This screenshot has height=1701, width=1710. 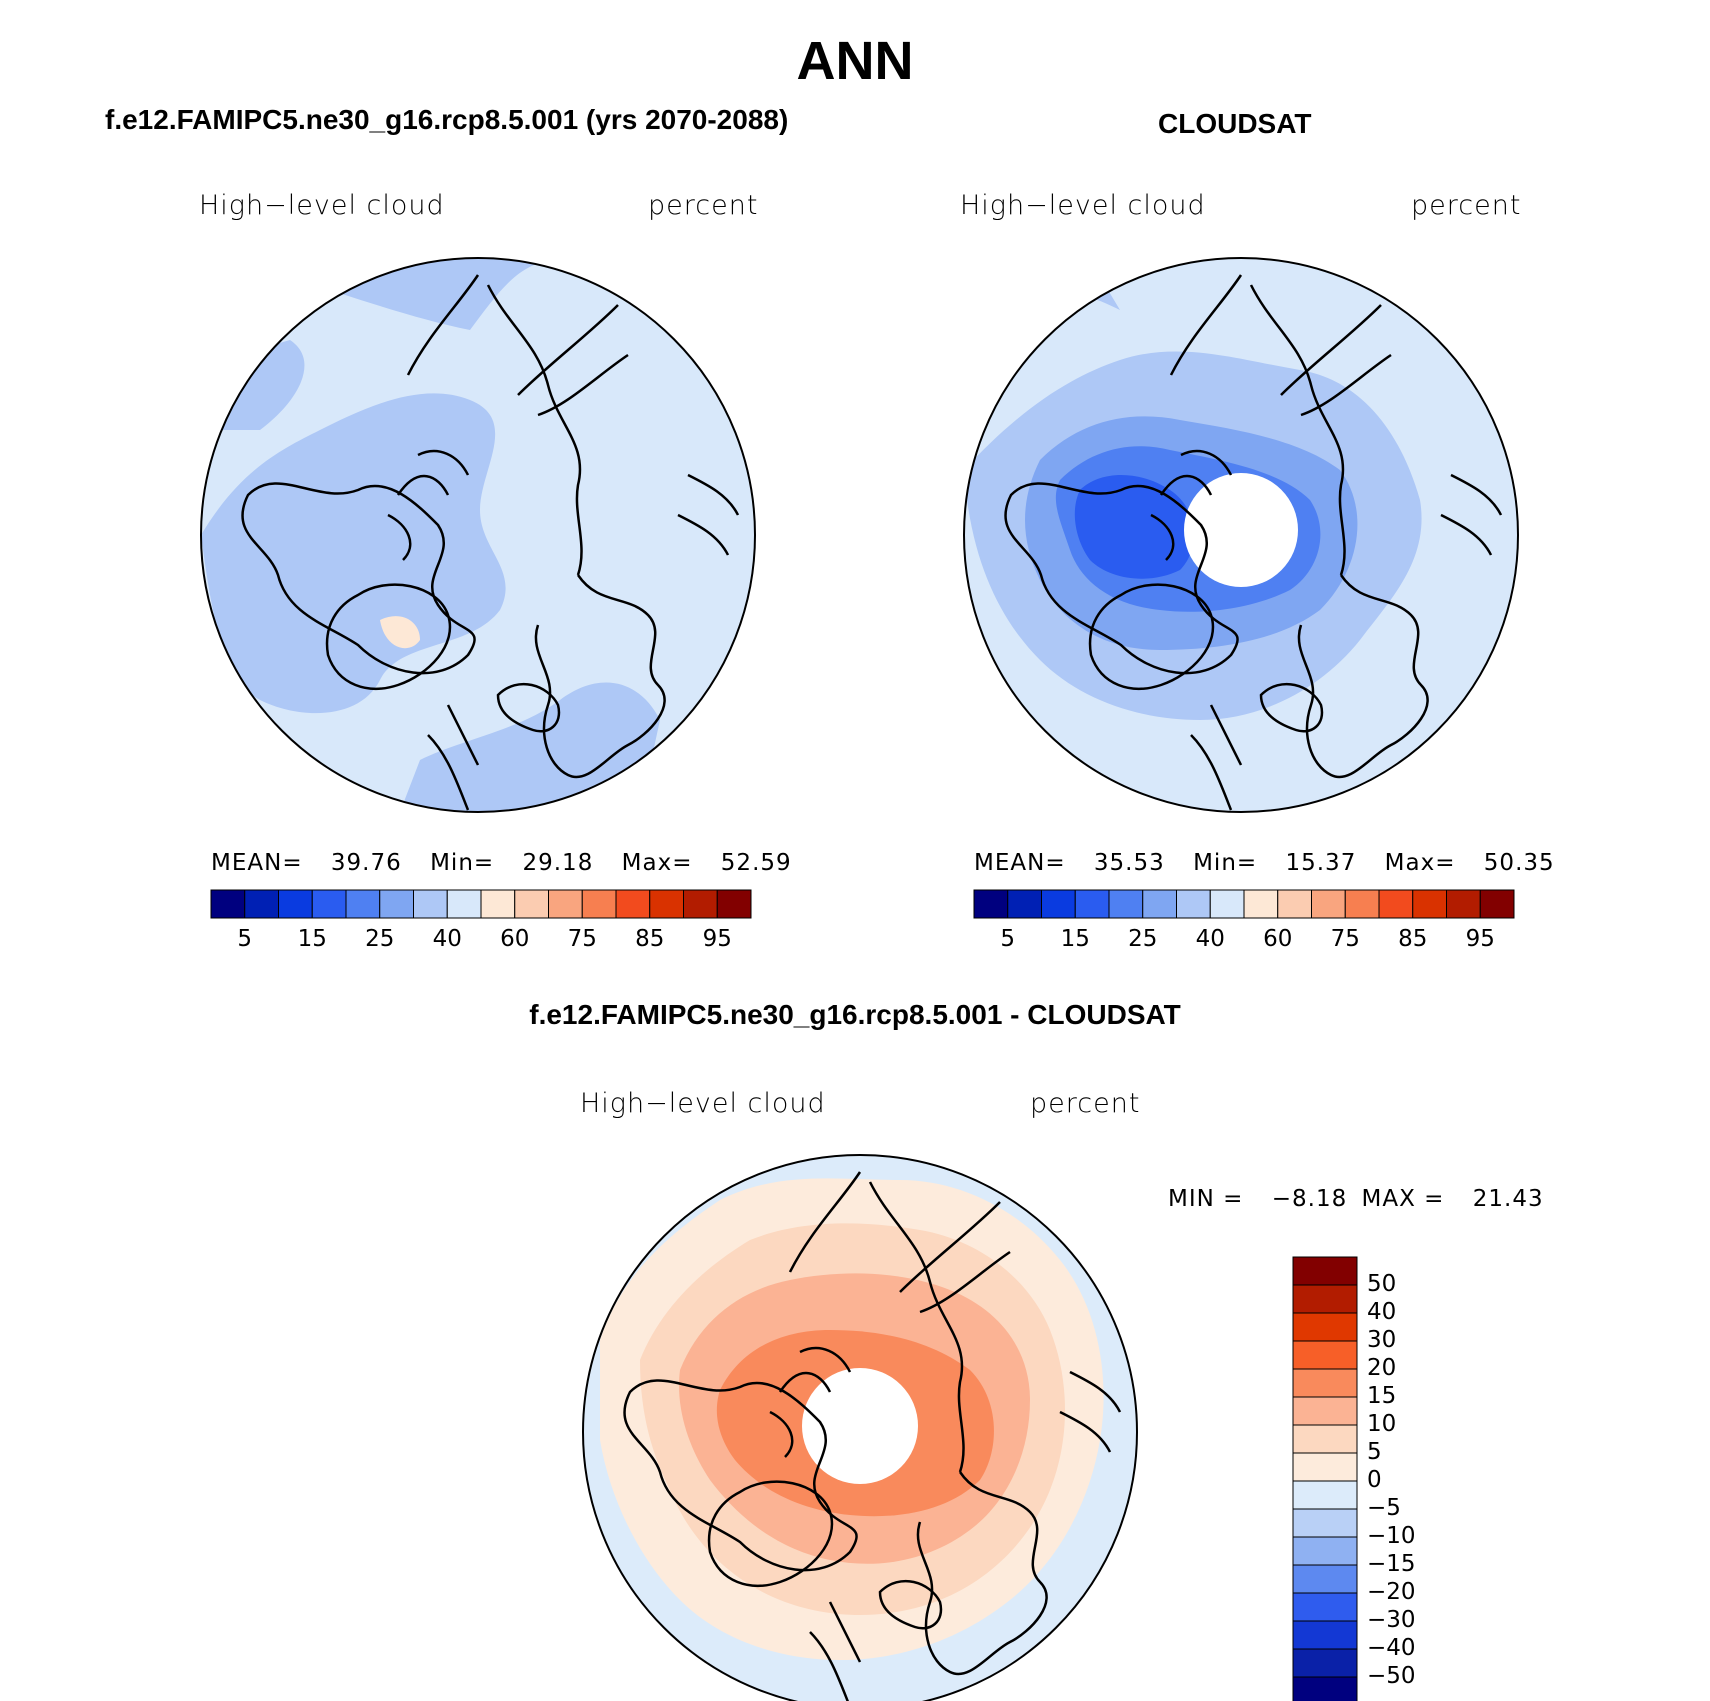 What do you see at coordinates (582, 939) in the screenshot?
I see `panel-1-colorbar-tick-label: 75` at bounding box center [582, 939].